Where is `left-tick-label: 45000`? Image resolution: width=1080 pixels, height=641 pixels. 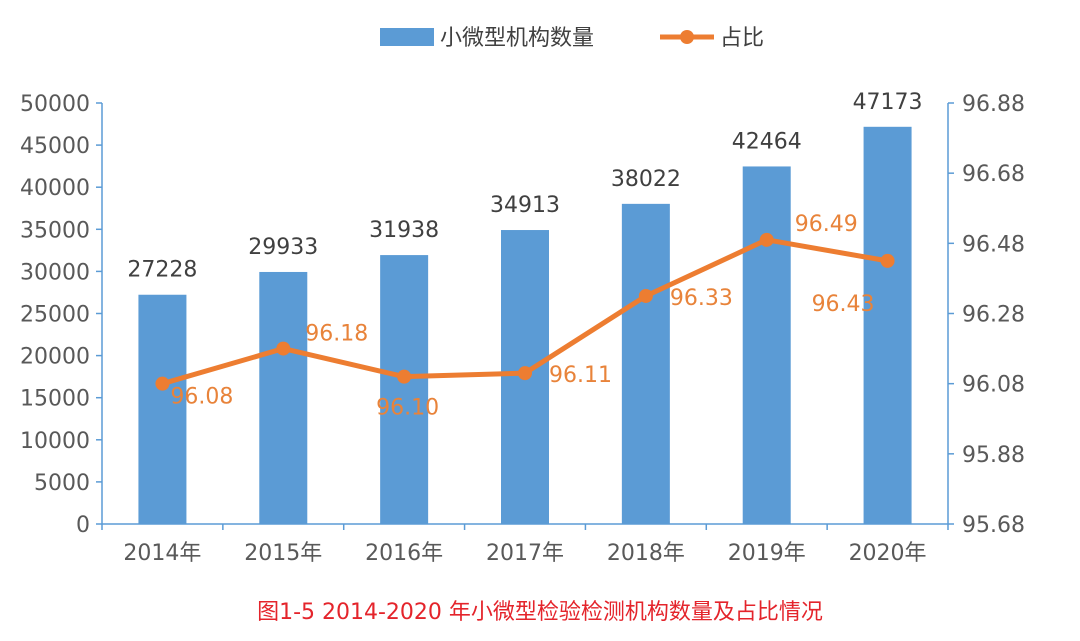 left-tick-label: 45000 is located at coordinates (55, 146).